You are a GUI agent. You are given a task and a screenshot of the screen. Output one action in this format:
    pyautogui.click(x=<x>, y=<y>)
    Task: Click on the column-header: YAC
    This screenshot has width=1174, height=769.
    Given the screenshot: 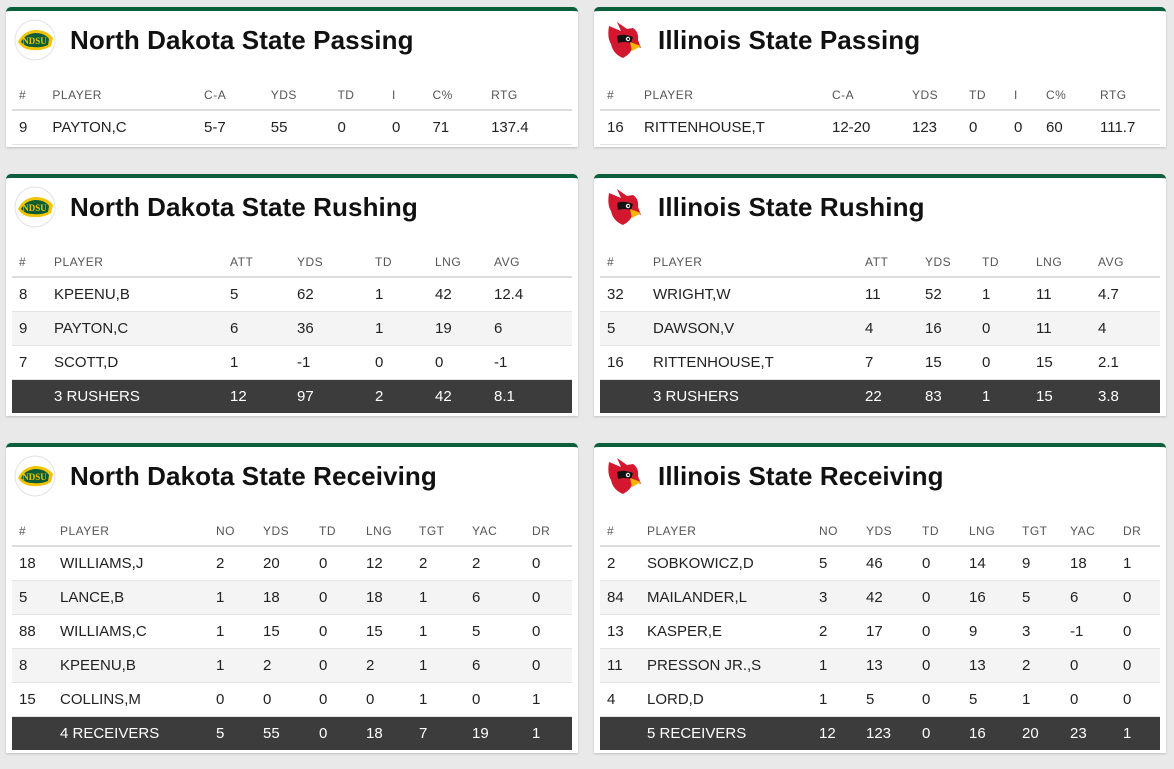 What is the action you would take?
    pyautogui.click(x=1096, y=531)
    